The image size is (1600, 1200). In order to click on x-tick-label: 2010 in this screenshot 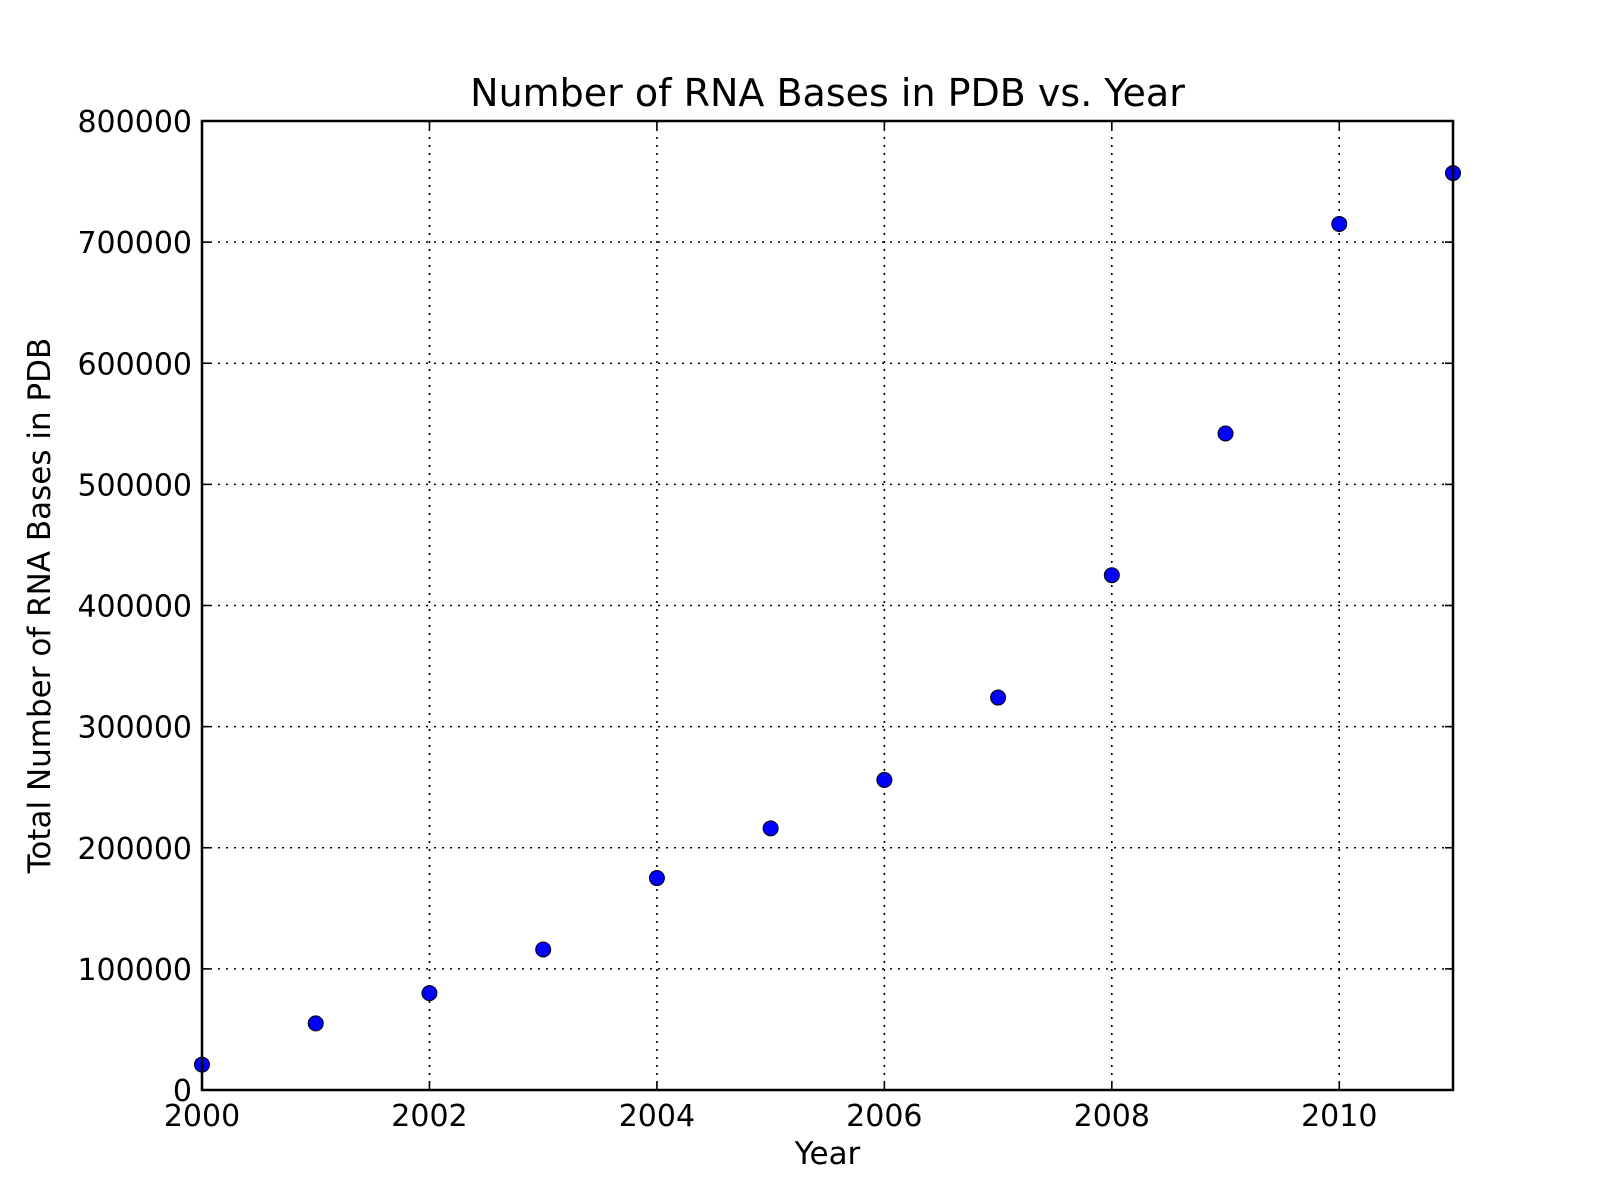, I will do `click(1339, 1116)`.